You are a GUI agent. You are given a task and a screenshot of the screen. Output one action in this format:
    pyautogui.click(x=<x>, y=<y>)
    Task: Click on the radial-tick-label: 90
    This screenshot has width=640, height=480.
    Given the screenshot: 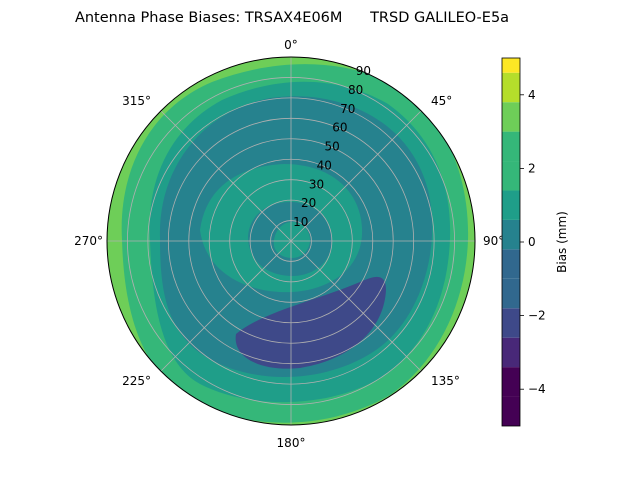 What is the action you would take?
    pyautogui.click(x=363, y=71)
    